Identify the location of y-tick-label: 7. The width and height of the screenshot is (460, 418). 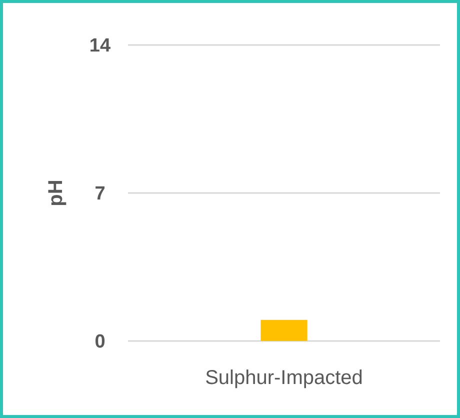
(100, 194).